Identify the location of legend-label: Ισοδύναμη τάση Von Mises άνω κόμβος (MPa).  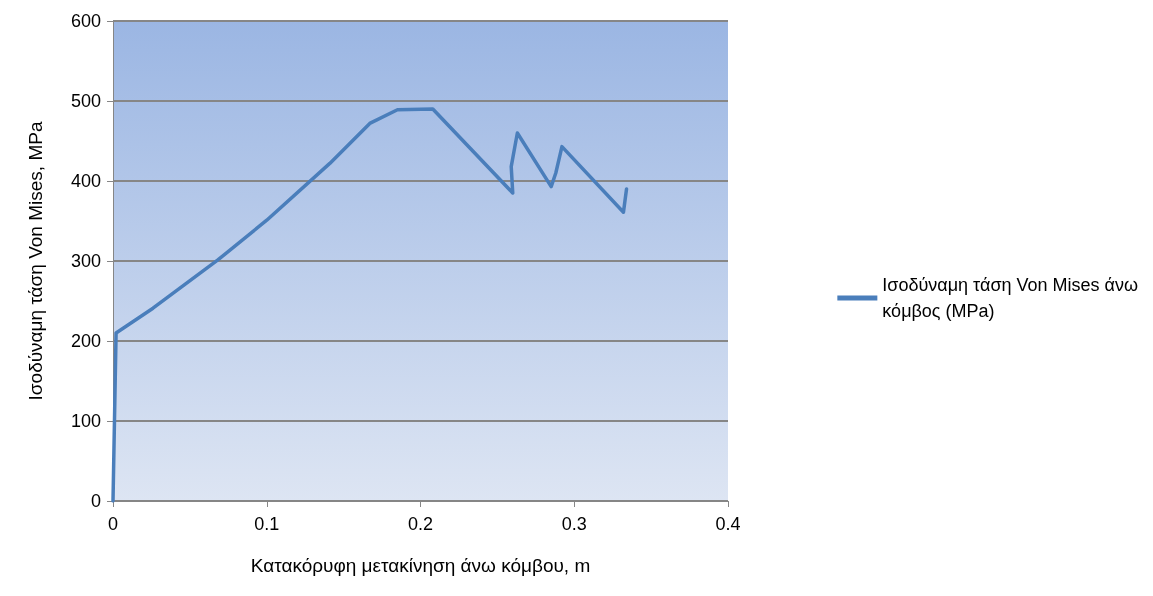
(1010, 298).